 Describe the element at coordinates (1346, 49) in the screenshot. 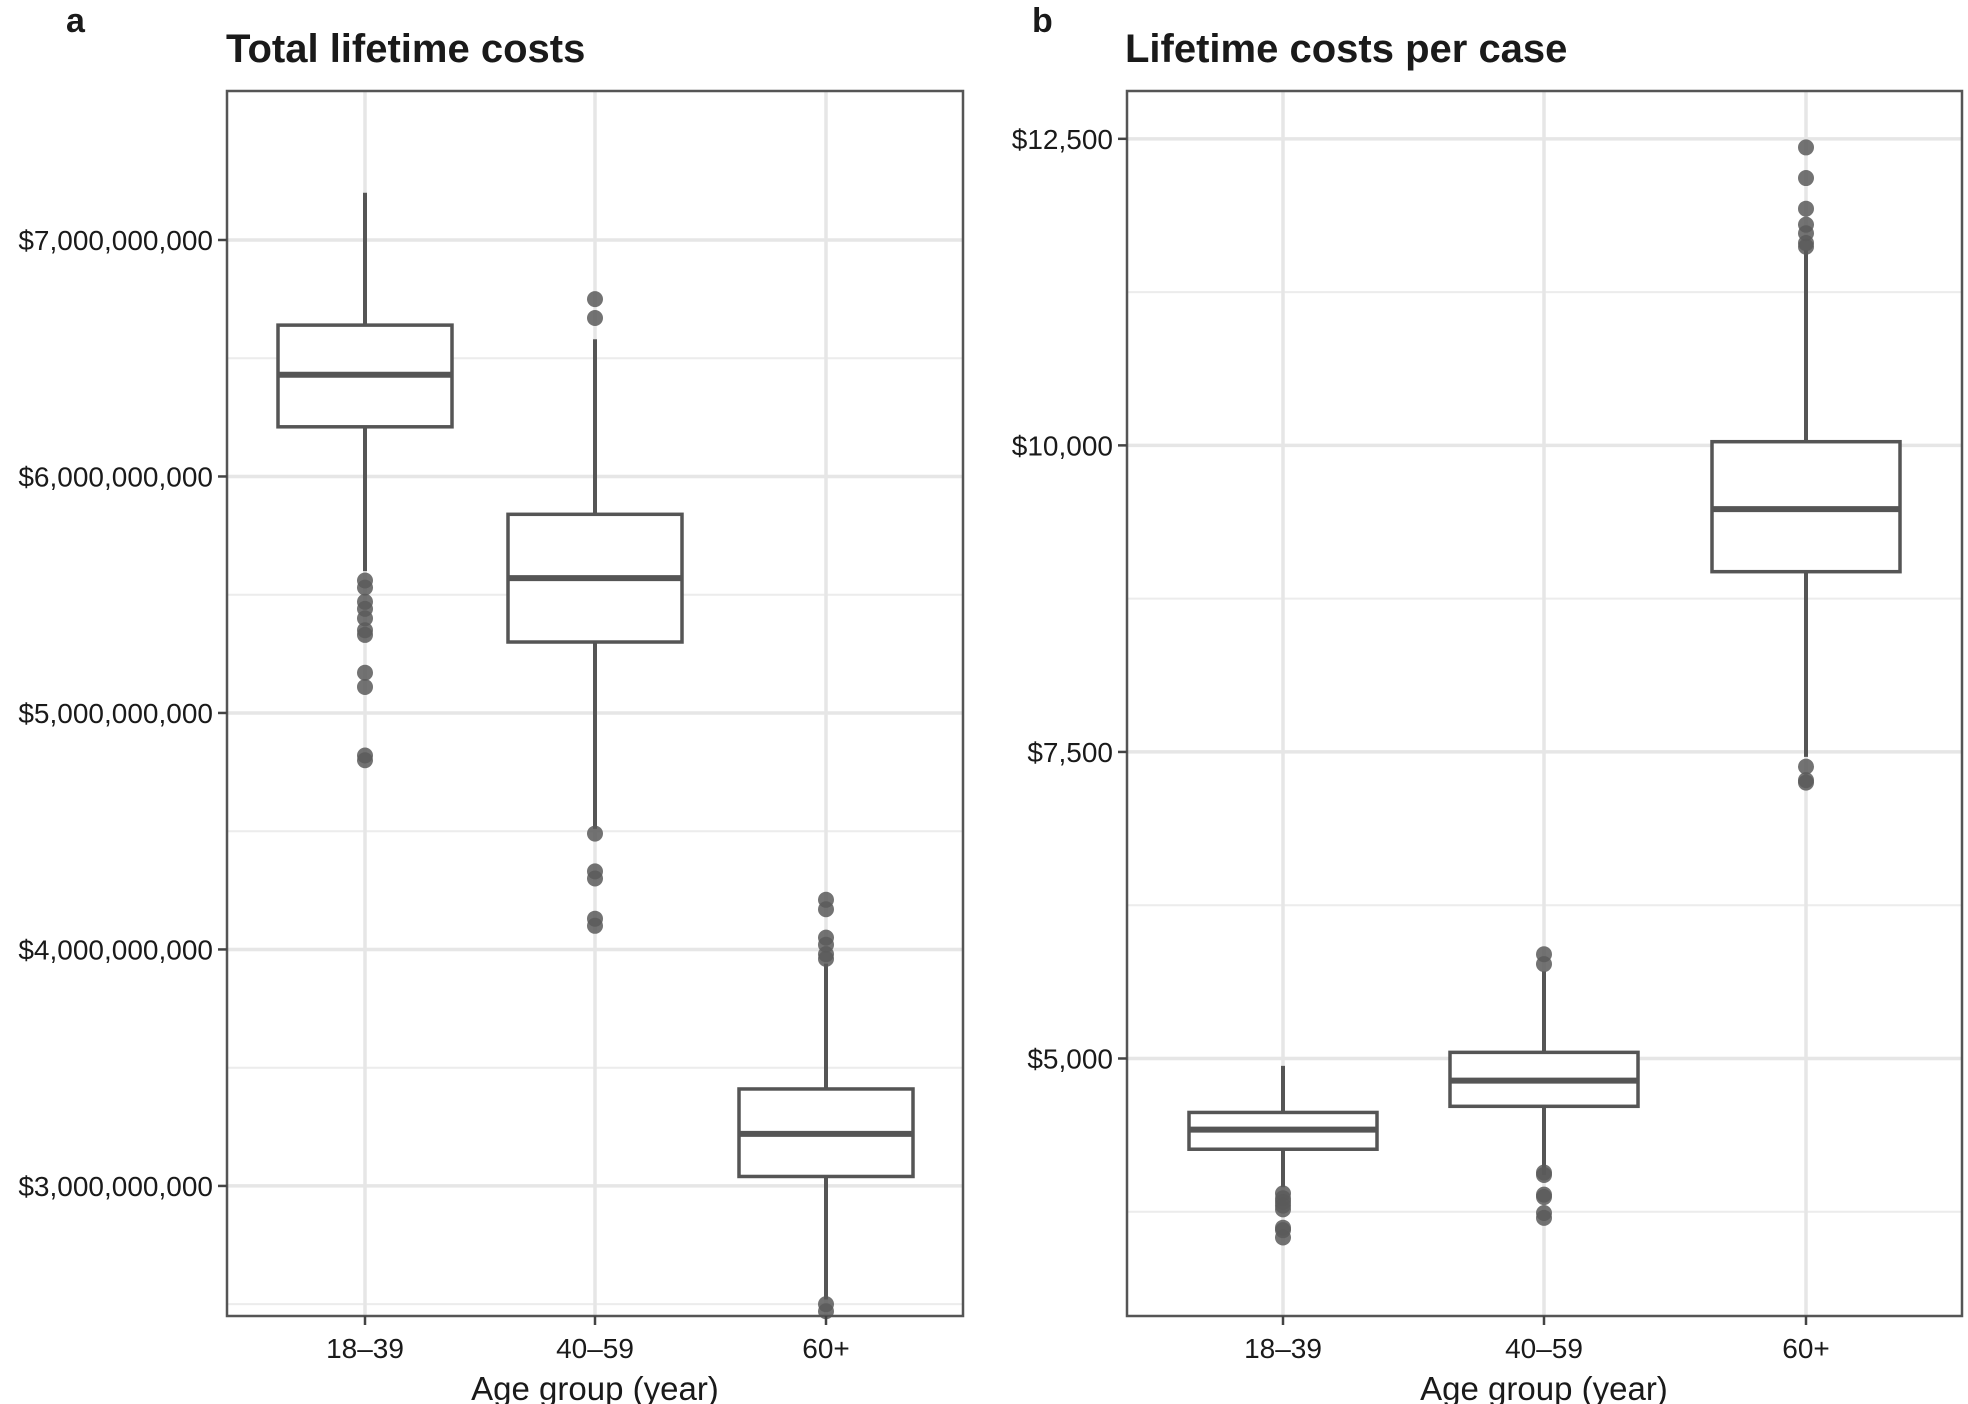

I see `panel-b-title: Lifetime costs per case` at that location.